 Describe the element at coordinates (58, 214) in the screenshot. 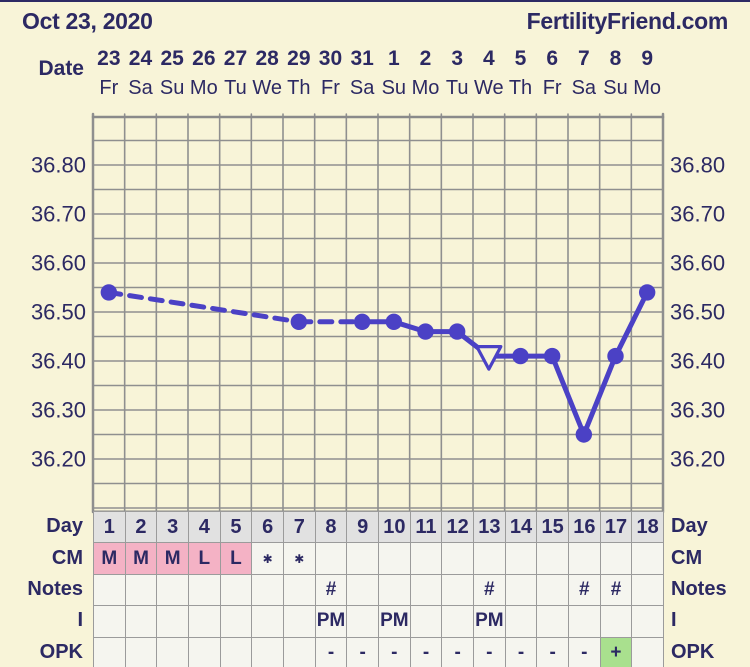

I see `ytick-label-left: 36.70` at that location.